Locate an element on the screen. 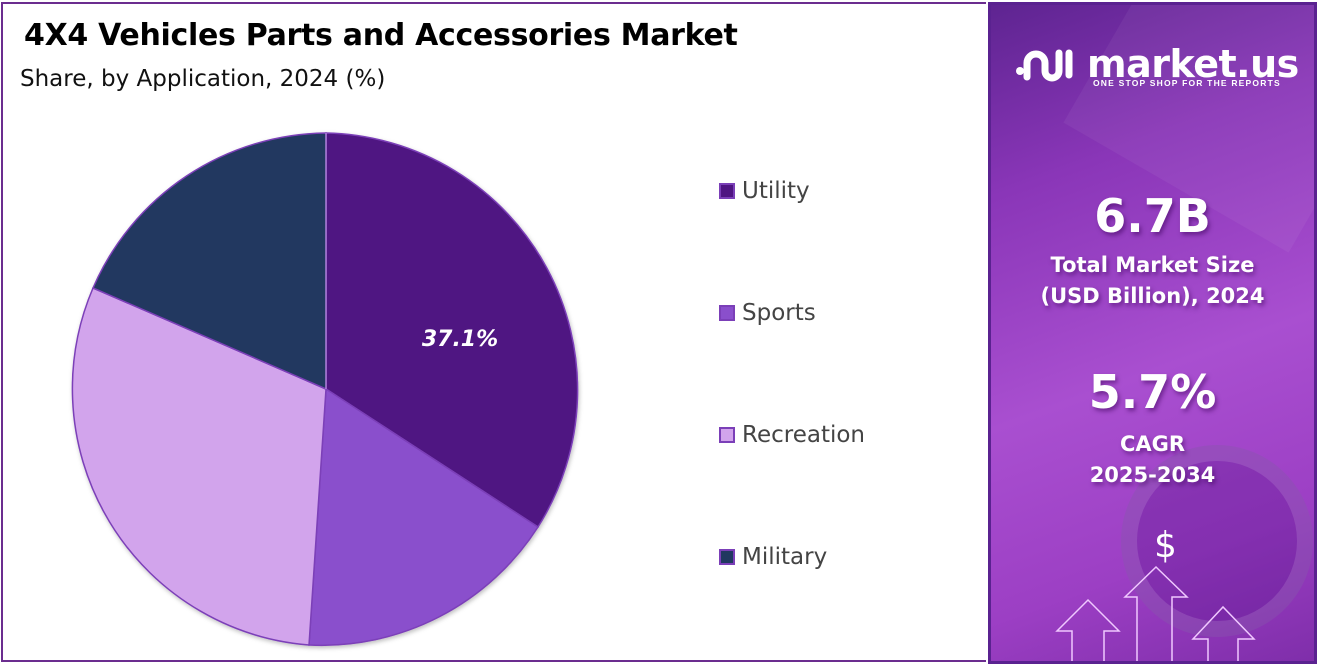  legend-swatch-utility is located at coordinates (727, 191).